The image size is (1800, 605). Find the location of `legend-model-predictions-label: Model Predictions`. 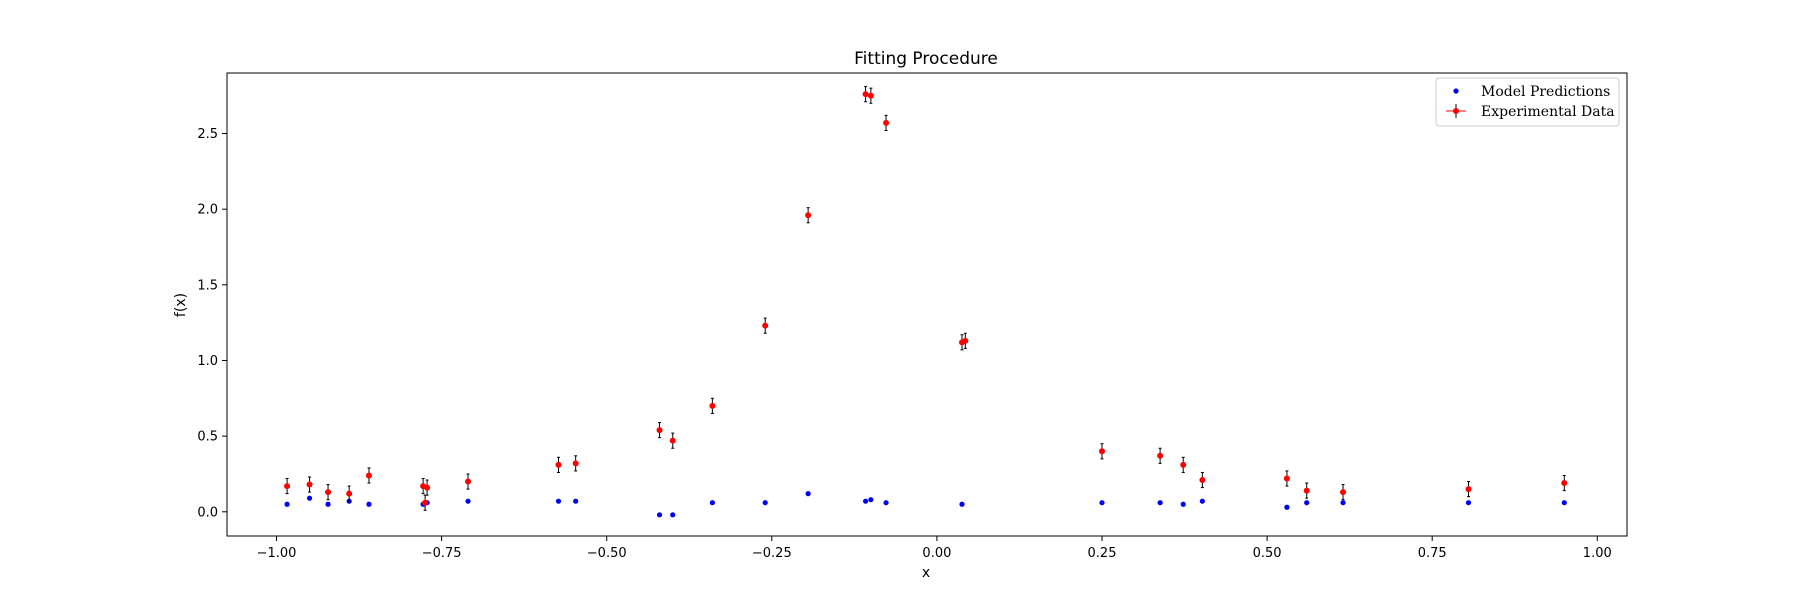

legend-model-predictions-label: Model Predictions is located at coordinates (1545, 92).